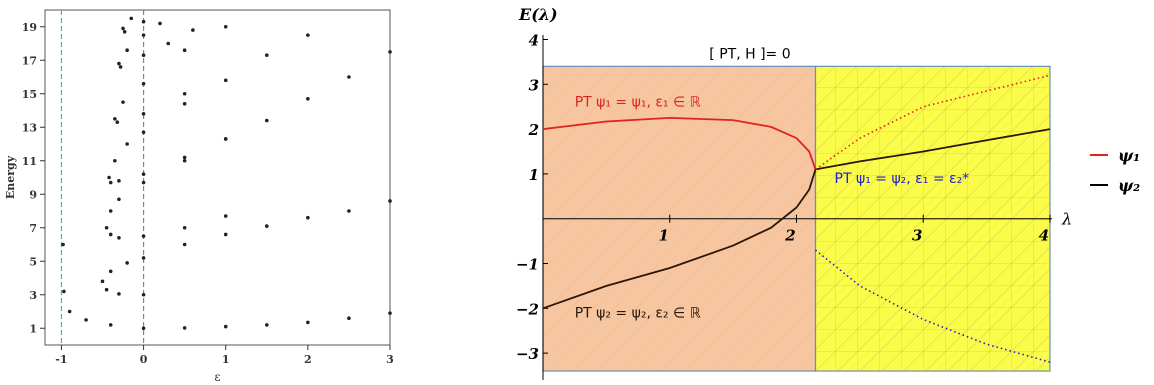 This screenshot has width=1154, height=385. Describe the element at coordinates (10, 177) in the screenshot. I see `y-axis-label: Energy` at that location.